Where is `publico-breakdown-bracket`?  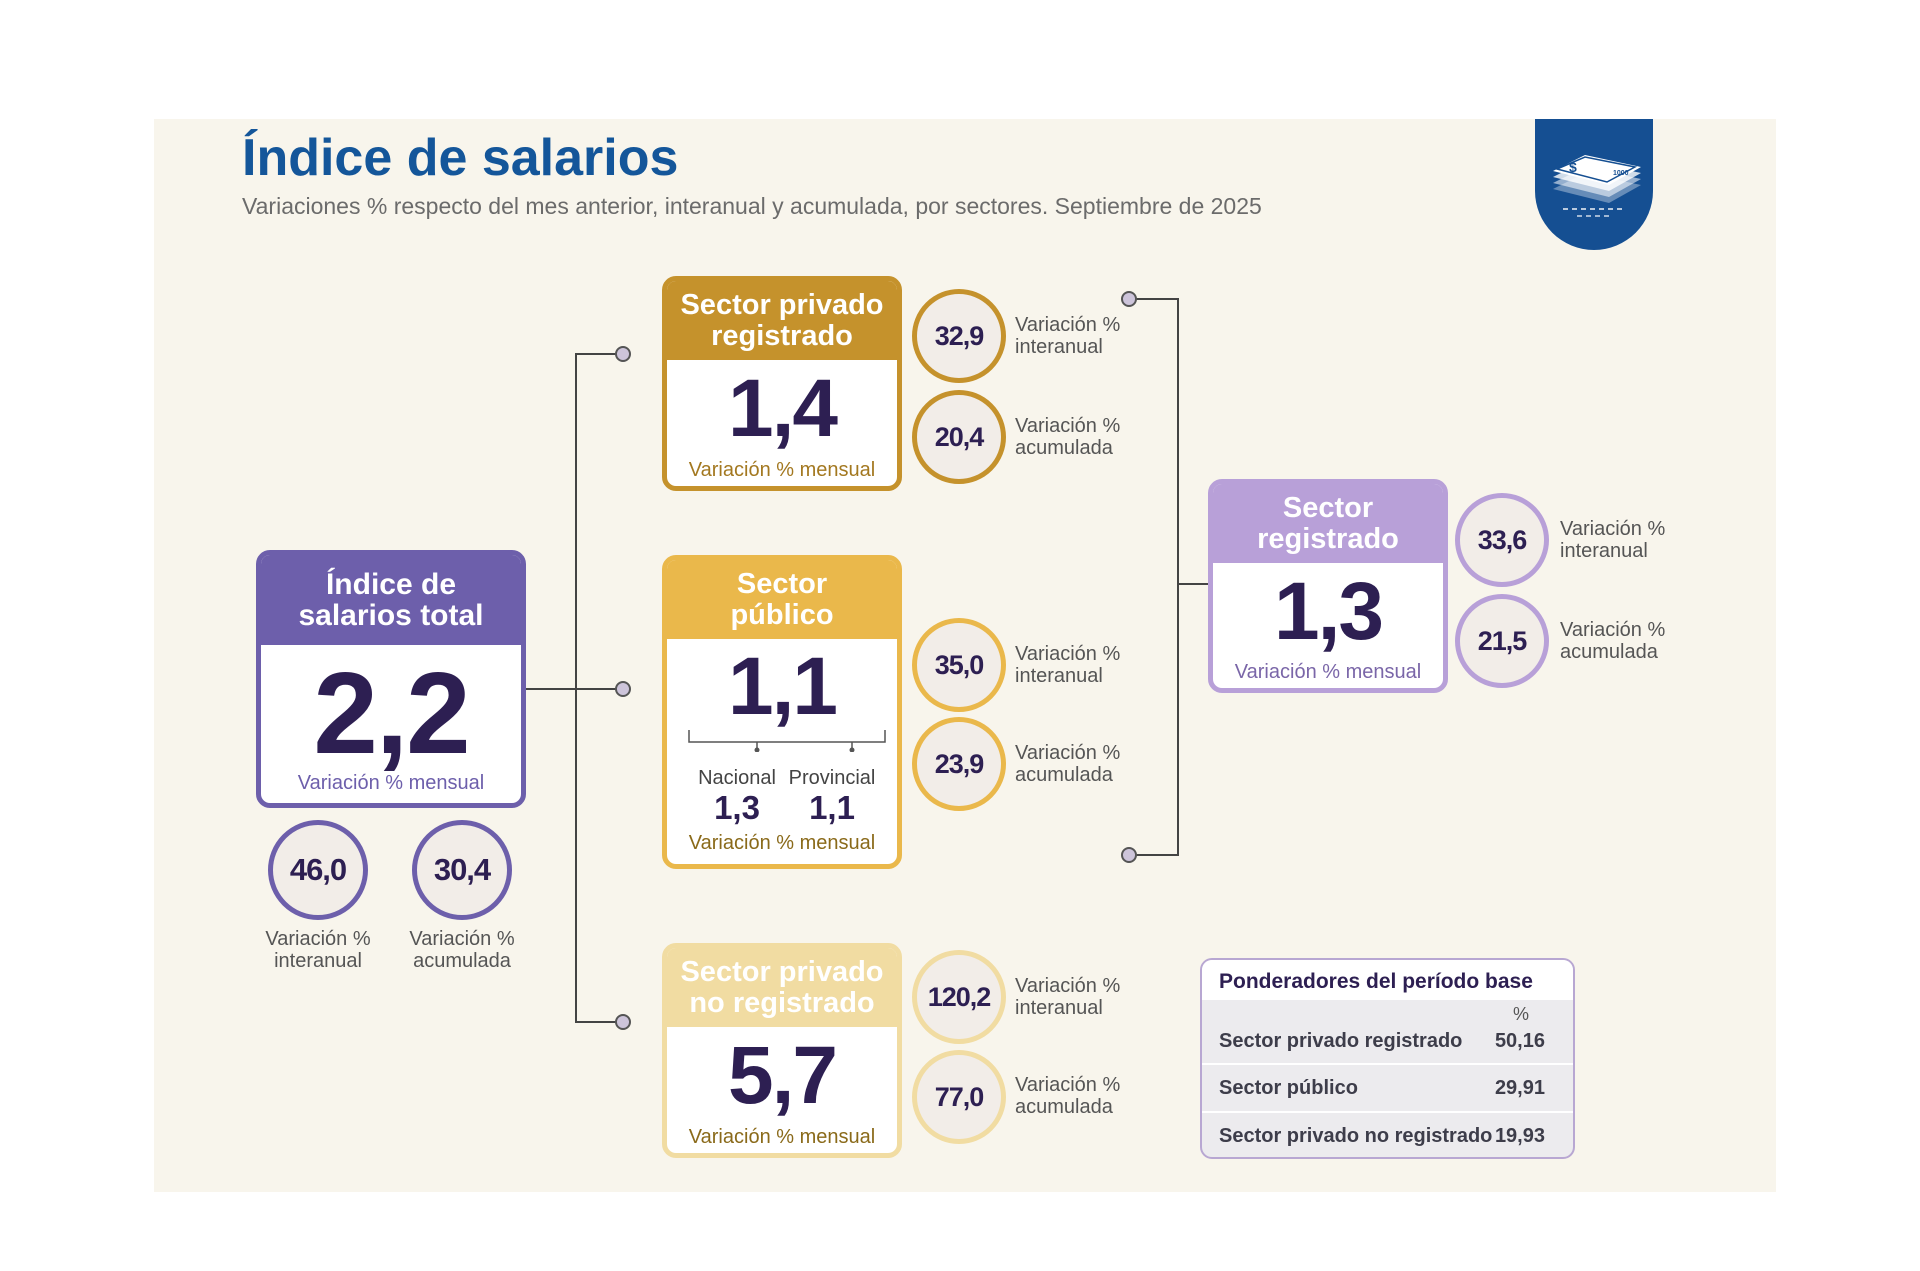 publico-breakdown-bracket is located at coordinates (787, 741).